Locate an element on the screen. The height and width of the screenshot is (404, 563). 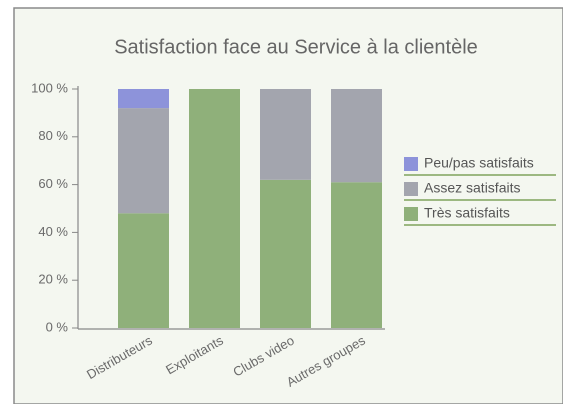
y-tick-label: 40 % is located at coordinates (53, 231).